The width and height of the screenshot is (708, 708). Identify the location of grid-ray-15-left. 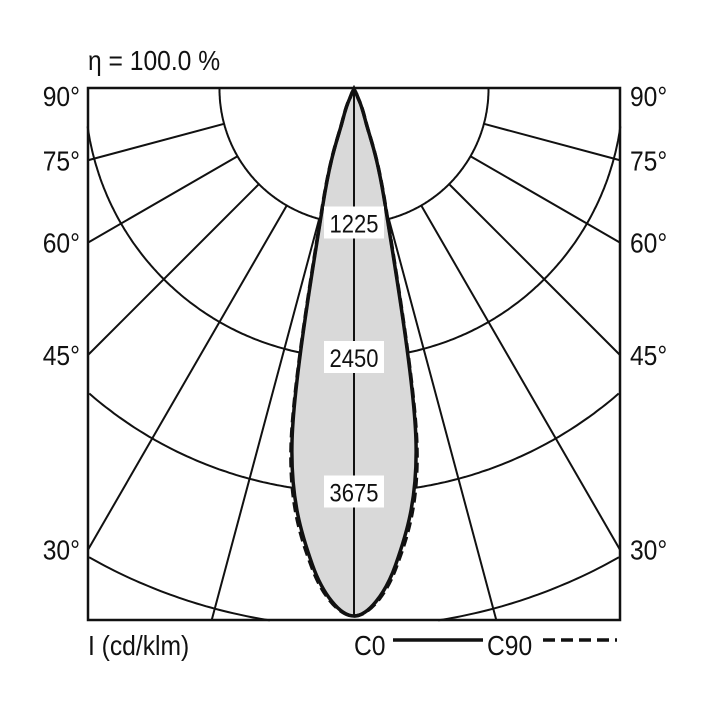
(265, 419).